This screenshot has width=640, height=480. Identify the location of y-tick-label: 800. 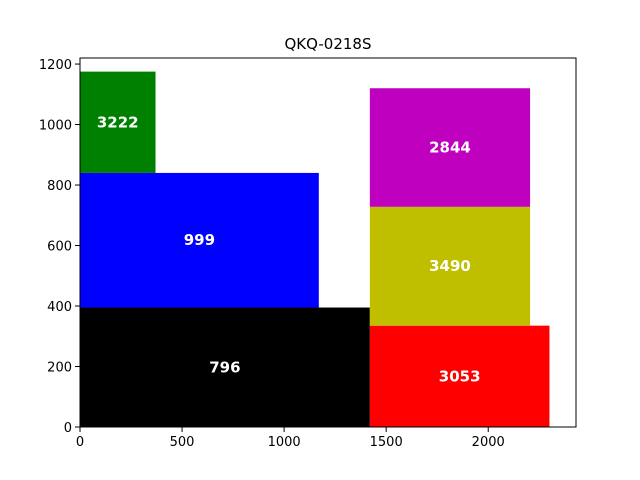
(59, 186).